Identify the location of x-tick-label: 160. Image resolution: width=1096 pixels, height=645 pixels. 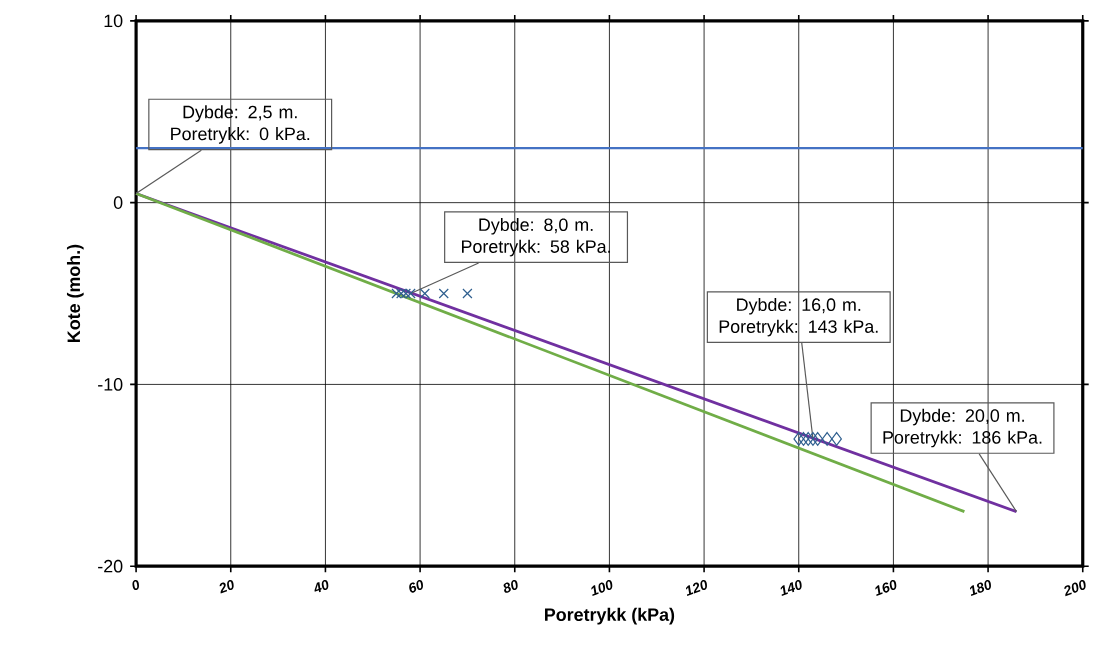
(886, 588).